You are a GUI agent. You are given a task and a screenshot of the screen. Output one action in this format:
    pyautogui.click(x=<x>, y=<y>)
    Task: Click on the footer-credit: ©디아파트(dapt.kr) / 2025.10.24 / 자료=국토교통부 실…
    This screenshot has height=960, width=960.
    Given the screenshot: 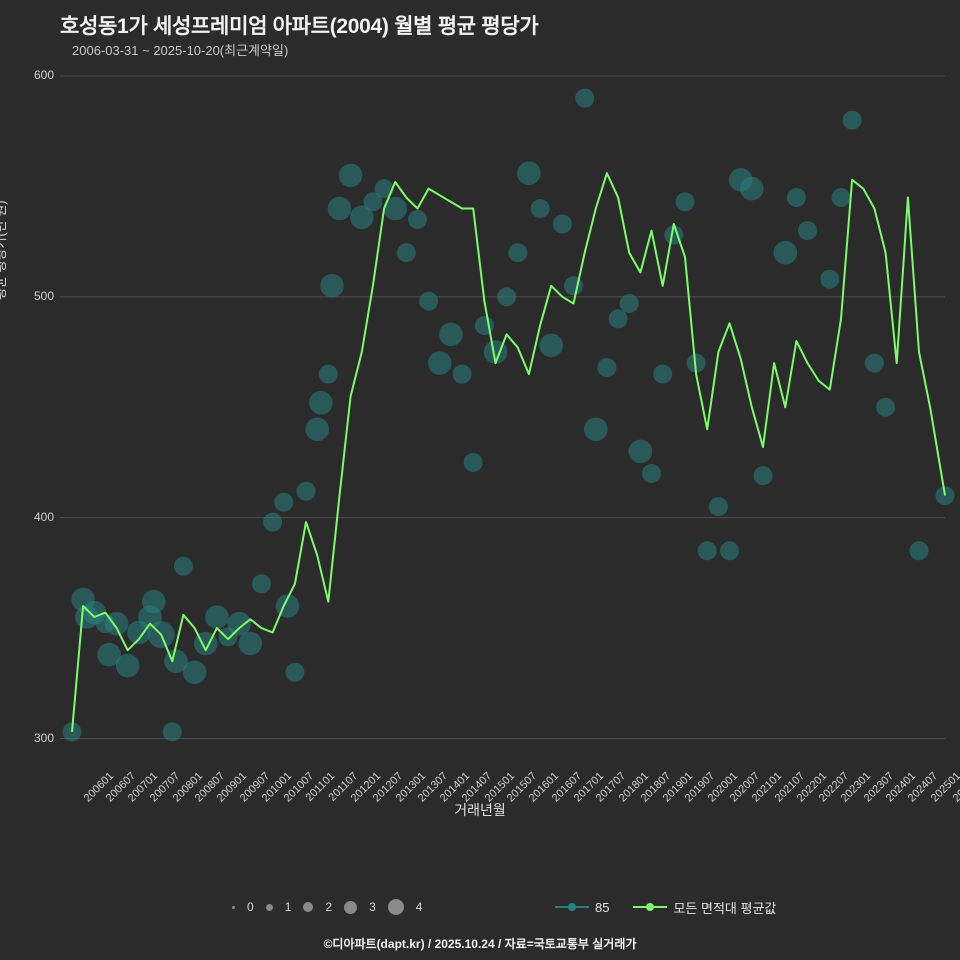 What is the action you would take?
    pyautogui.click(x=480, y=944)
    